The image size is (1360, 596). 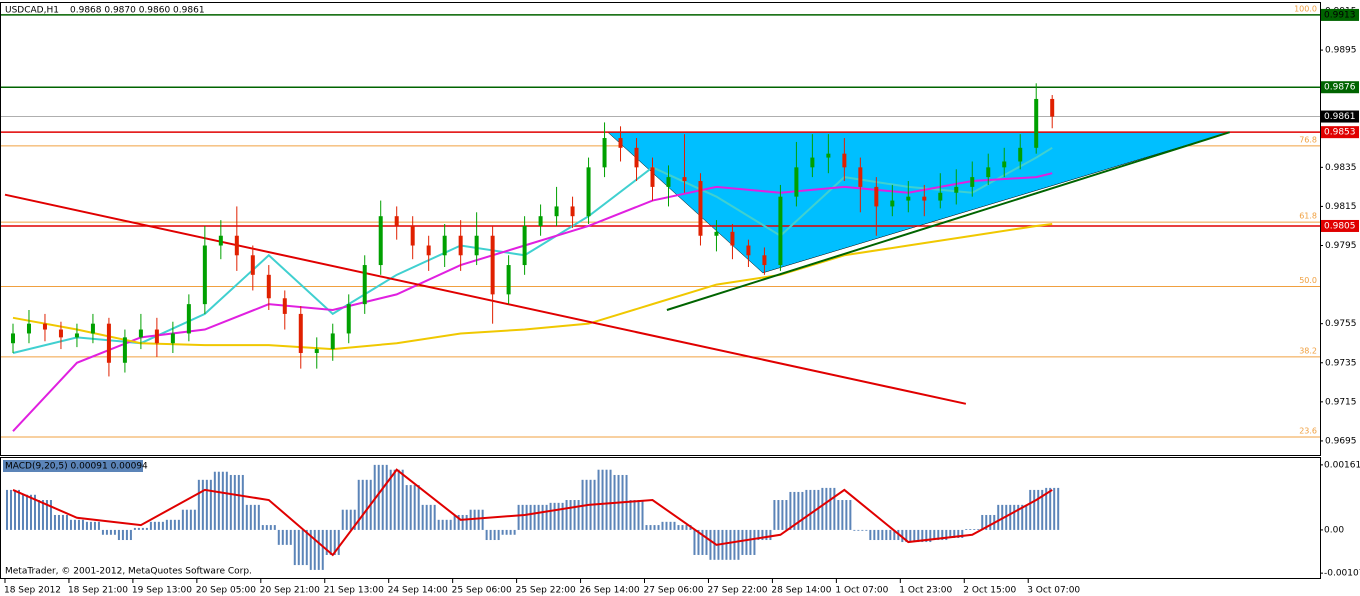 What do you see at coordinates (1342, 465) in the screenshot?
I see `y-tick-label: 0.00161` at bounding box center [1342, 465].